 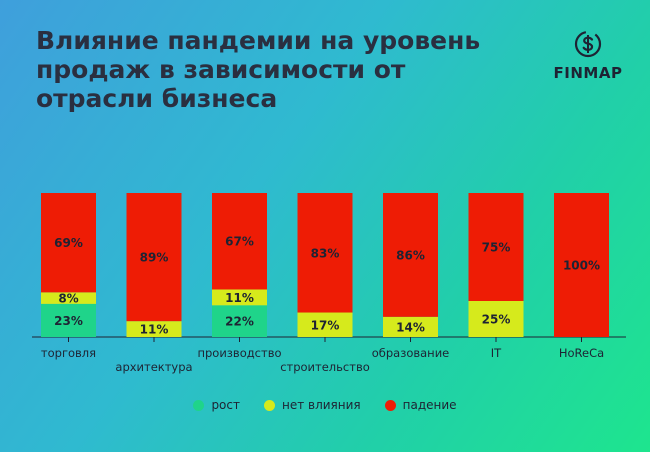 What do you see at coordinates (581, 353) in the screenshot?
I see `x-tick-label: HoReCa` at bounding box center [581, 353].